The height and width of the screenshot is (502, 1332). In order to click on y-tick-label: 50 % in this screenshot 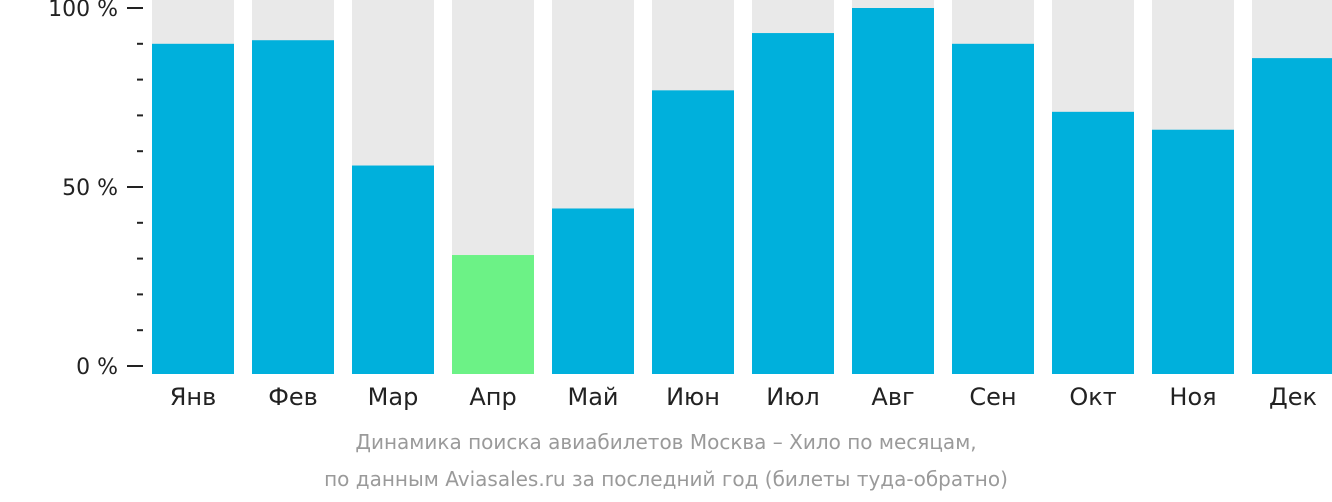, I will do `click(90, 188)`.